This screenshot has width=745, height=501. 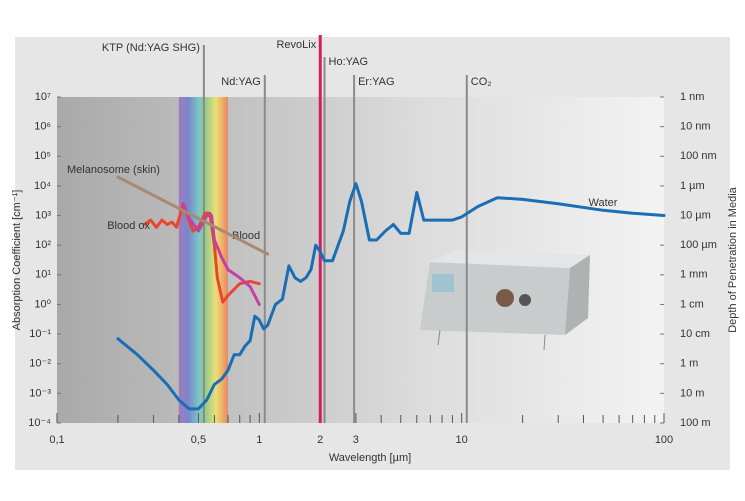 What do you see at coordinates (695, 127) in the screenshot?
I see `y2-tick-label: 10 nm` at bounding box center [695, 127].